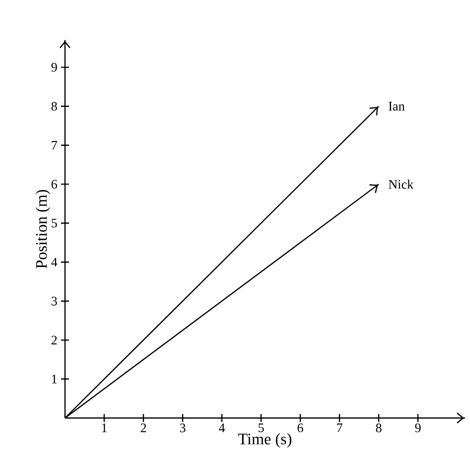 This screenshot has width=470, height=475. I want to click on x-tick-label: 7, so click(339, 428).